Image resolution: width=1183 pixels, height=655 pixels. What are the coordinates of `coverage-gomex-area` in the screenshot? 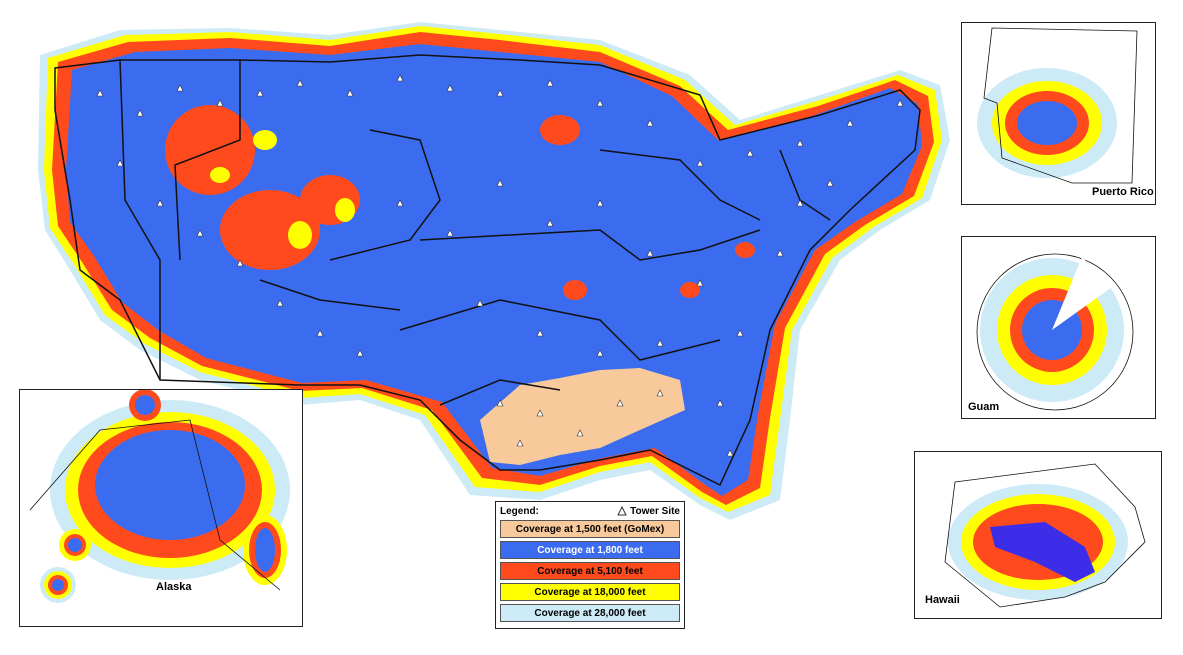 It's located at (582, 416).